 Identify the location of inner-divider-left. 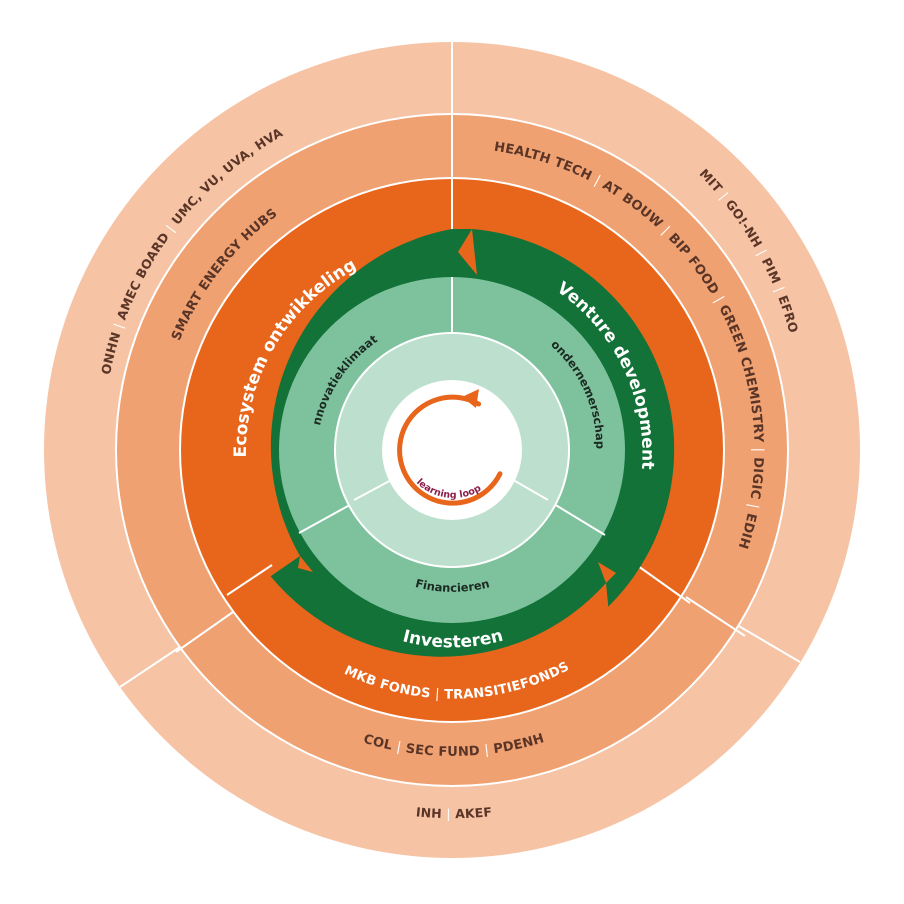
(374, 489).